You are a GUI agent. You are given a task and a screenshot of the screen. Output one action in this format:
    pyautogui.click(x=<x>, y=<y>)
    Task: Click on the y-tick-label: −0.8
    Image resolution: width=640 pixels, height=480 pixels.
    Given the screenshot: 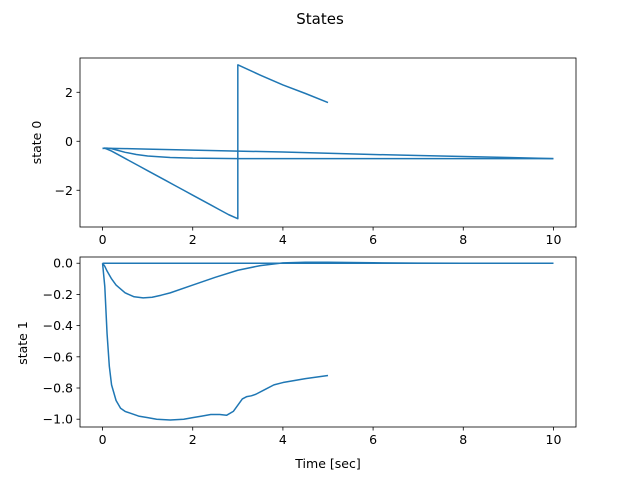 What is the action you would take?
    pyautogui.click(x=58, y=388)
    